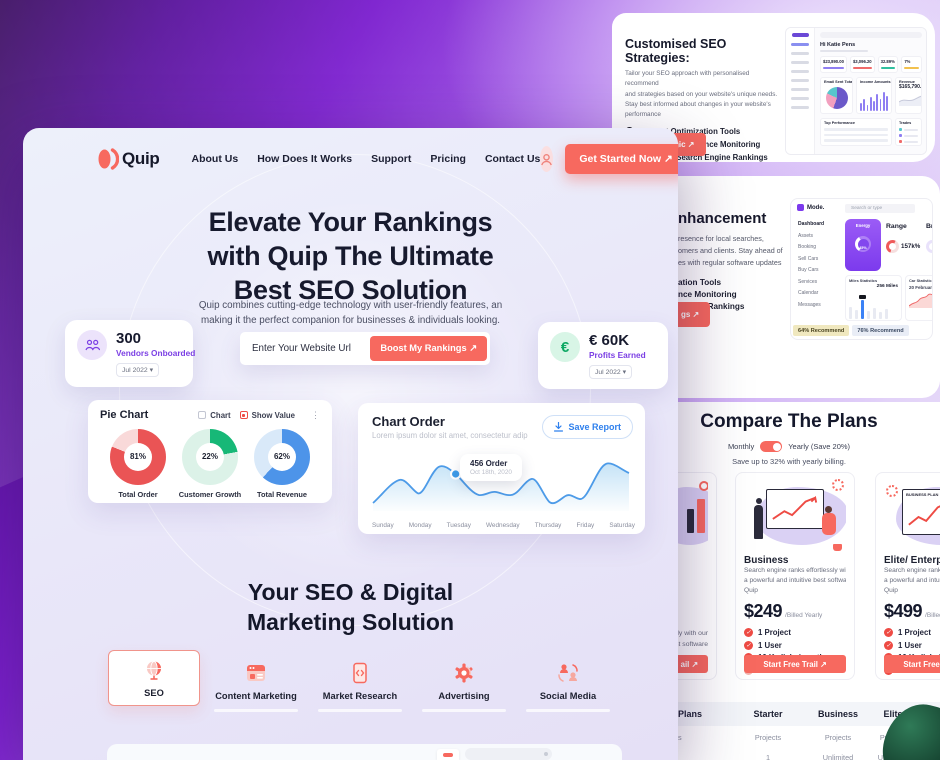  Describe the element at coordinates (921, 512) in the screenshot. I see `flipchart-shape: BUSINESS PLAN` at that location.